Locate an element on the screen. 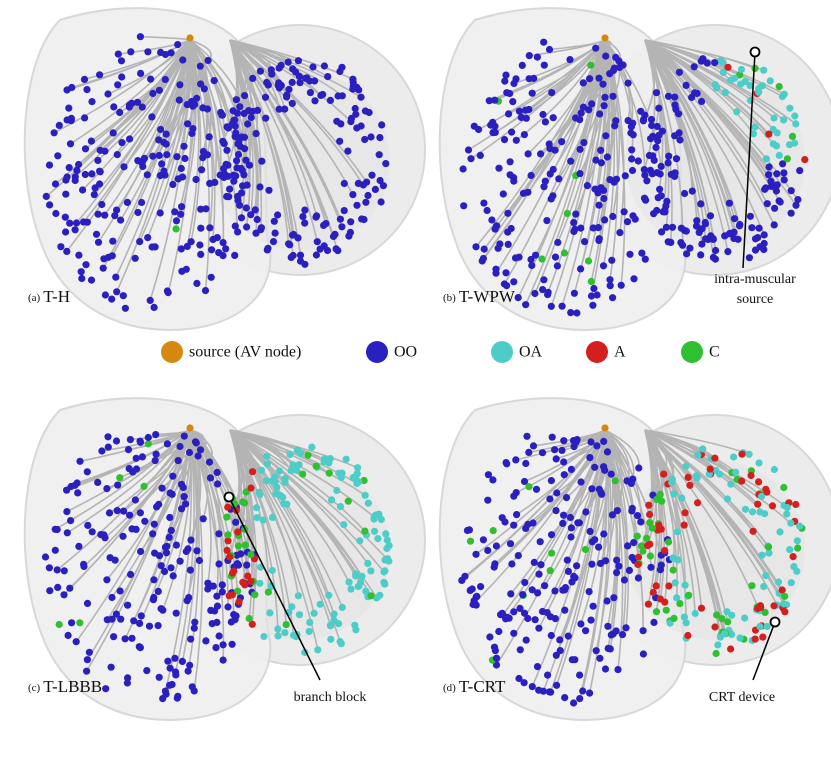  pointer is located at coordinates (764, 651).